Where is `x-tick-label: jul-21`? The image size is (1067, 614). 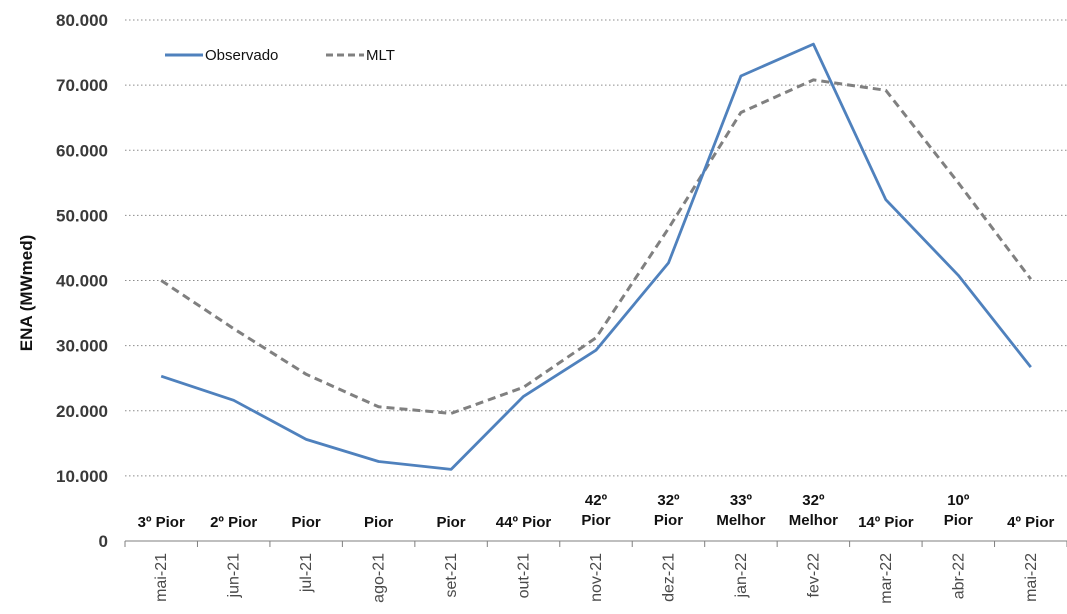 x-tick-label: jul-21 is located at coordinates (306, 573).